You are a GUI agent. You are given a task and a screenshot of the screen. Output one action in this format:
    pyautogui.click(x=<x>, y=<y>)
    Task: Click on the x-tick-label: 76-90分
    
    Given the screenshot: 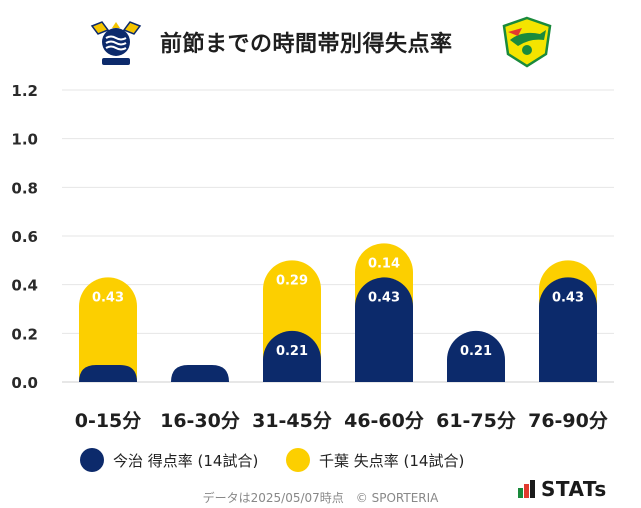 What is the action you would take?
    pyautogui.click(x=568, y=421)
    